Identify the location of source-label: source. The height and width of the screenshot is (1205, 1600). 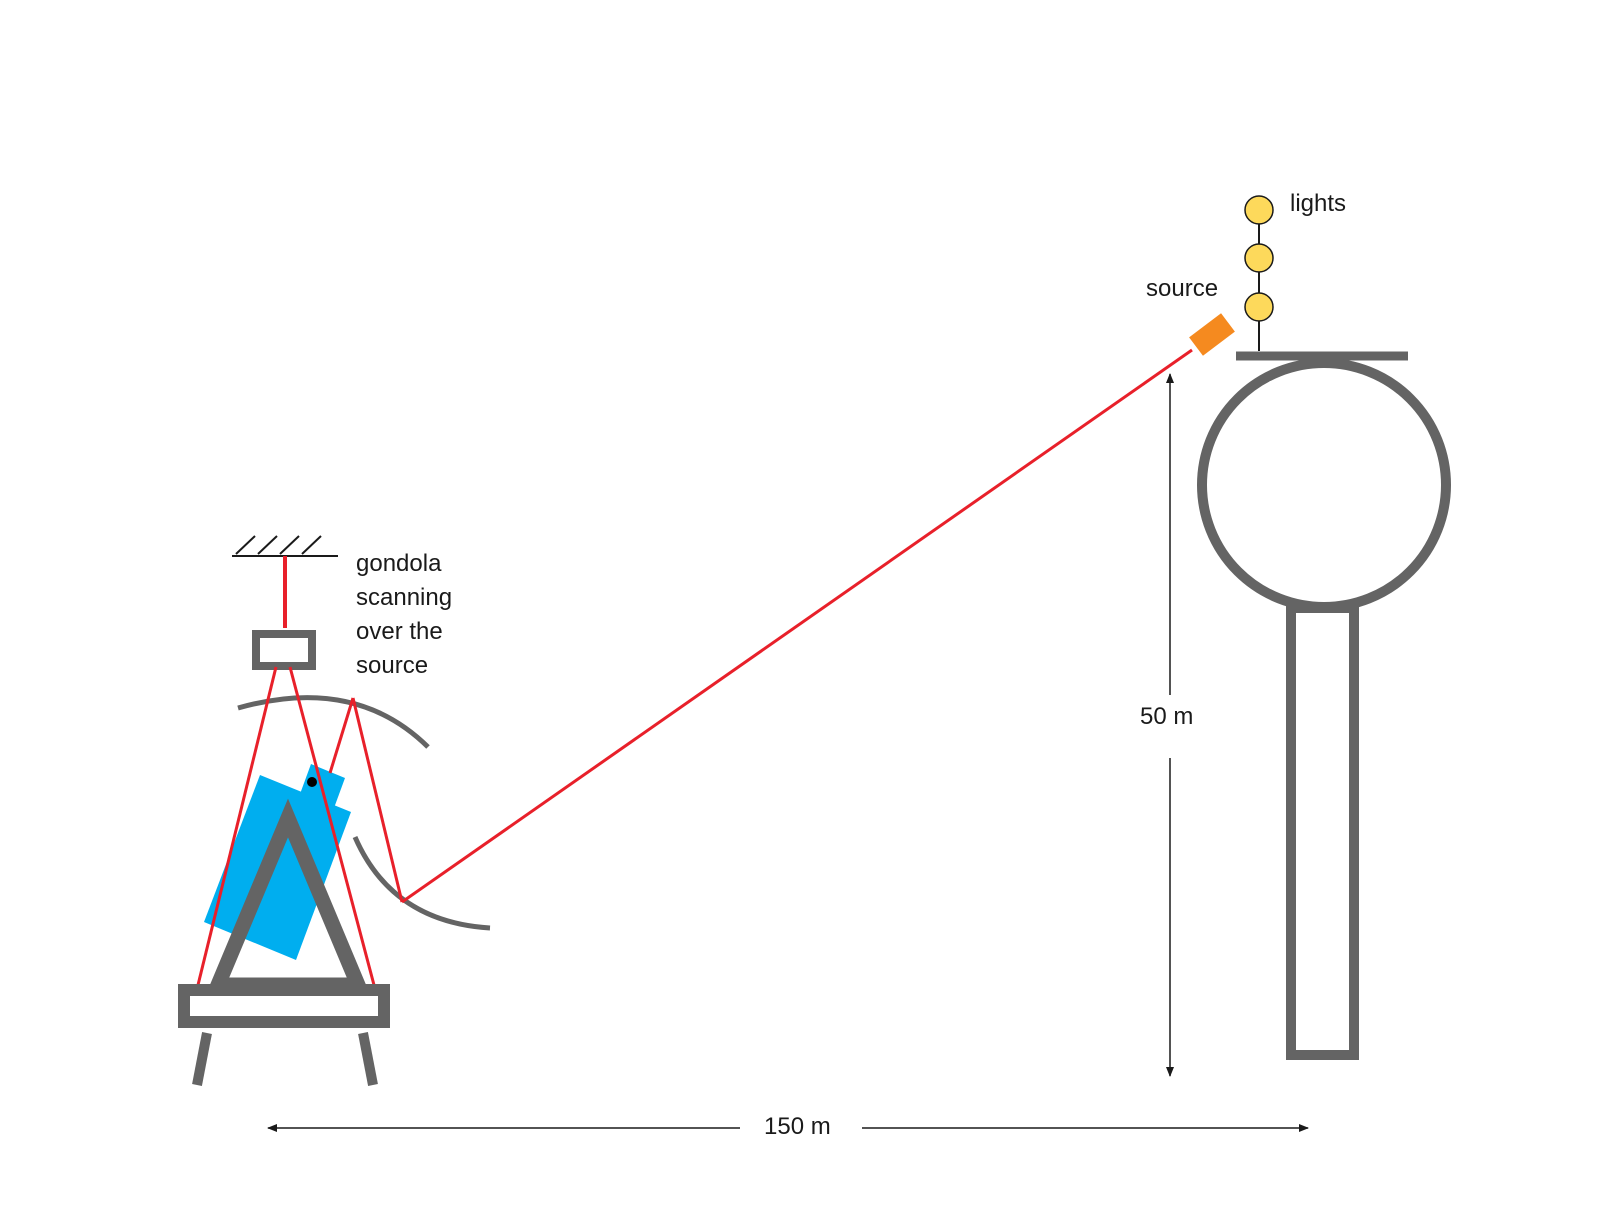
(1182, 288).